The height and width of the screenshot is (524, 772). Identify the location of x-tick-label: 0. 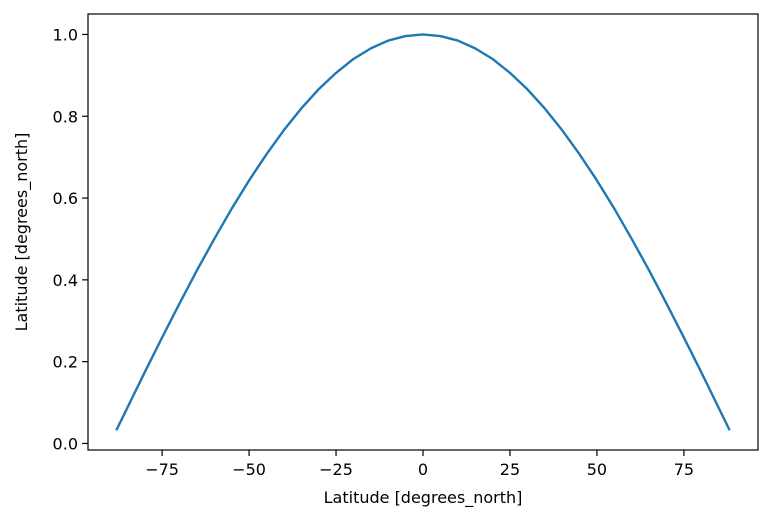
(423, 469).